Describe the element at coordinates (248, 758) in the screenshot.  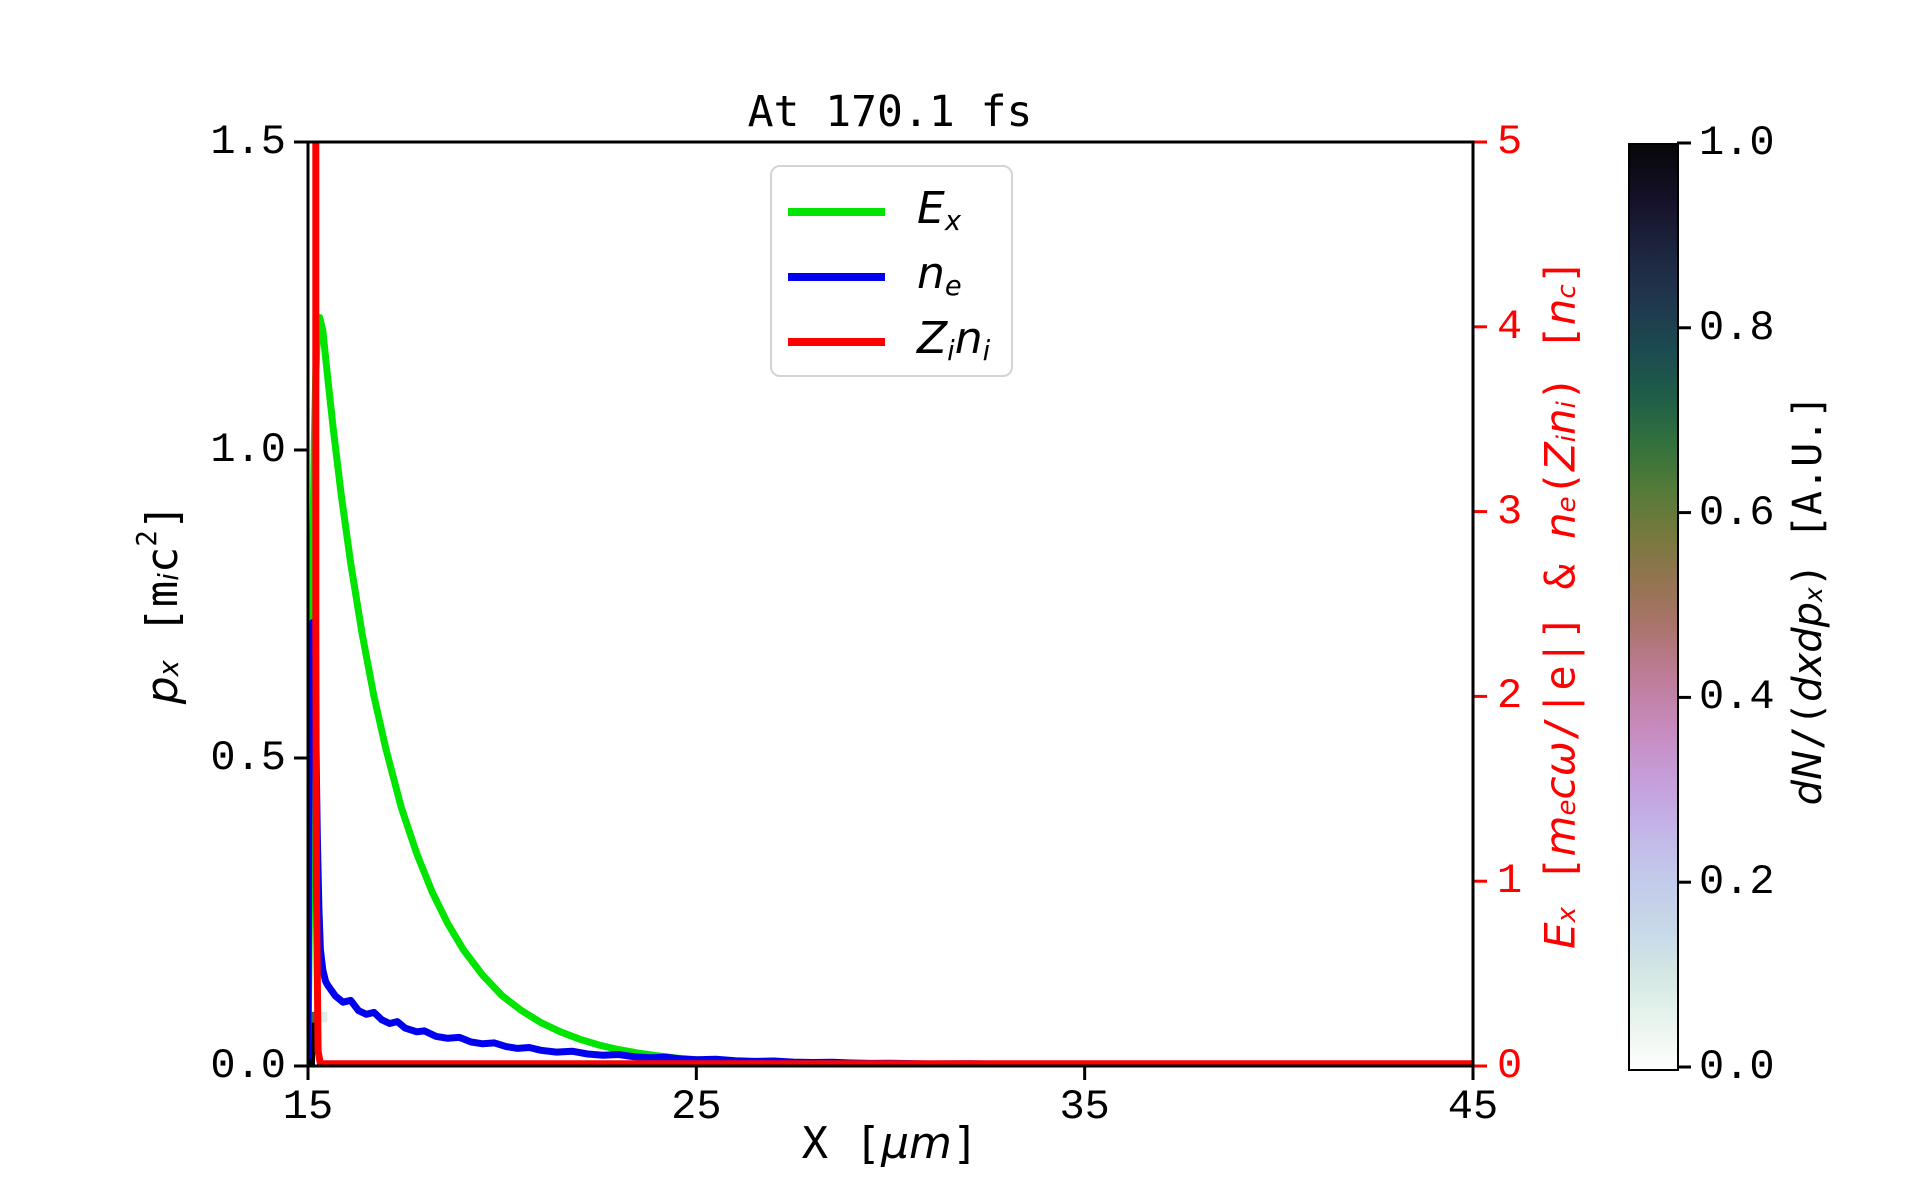
I see `y-left-tick-label: 0.5` at that location.